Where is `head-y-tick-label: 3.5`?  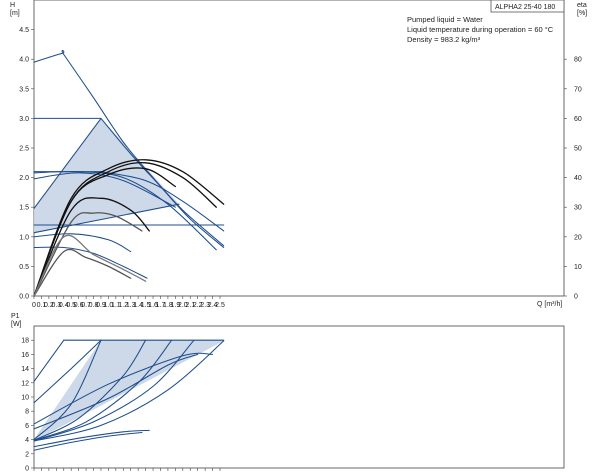
head-y-tick-label: 3.5 is located at coordinates (24, 89).